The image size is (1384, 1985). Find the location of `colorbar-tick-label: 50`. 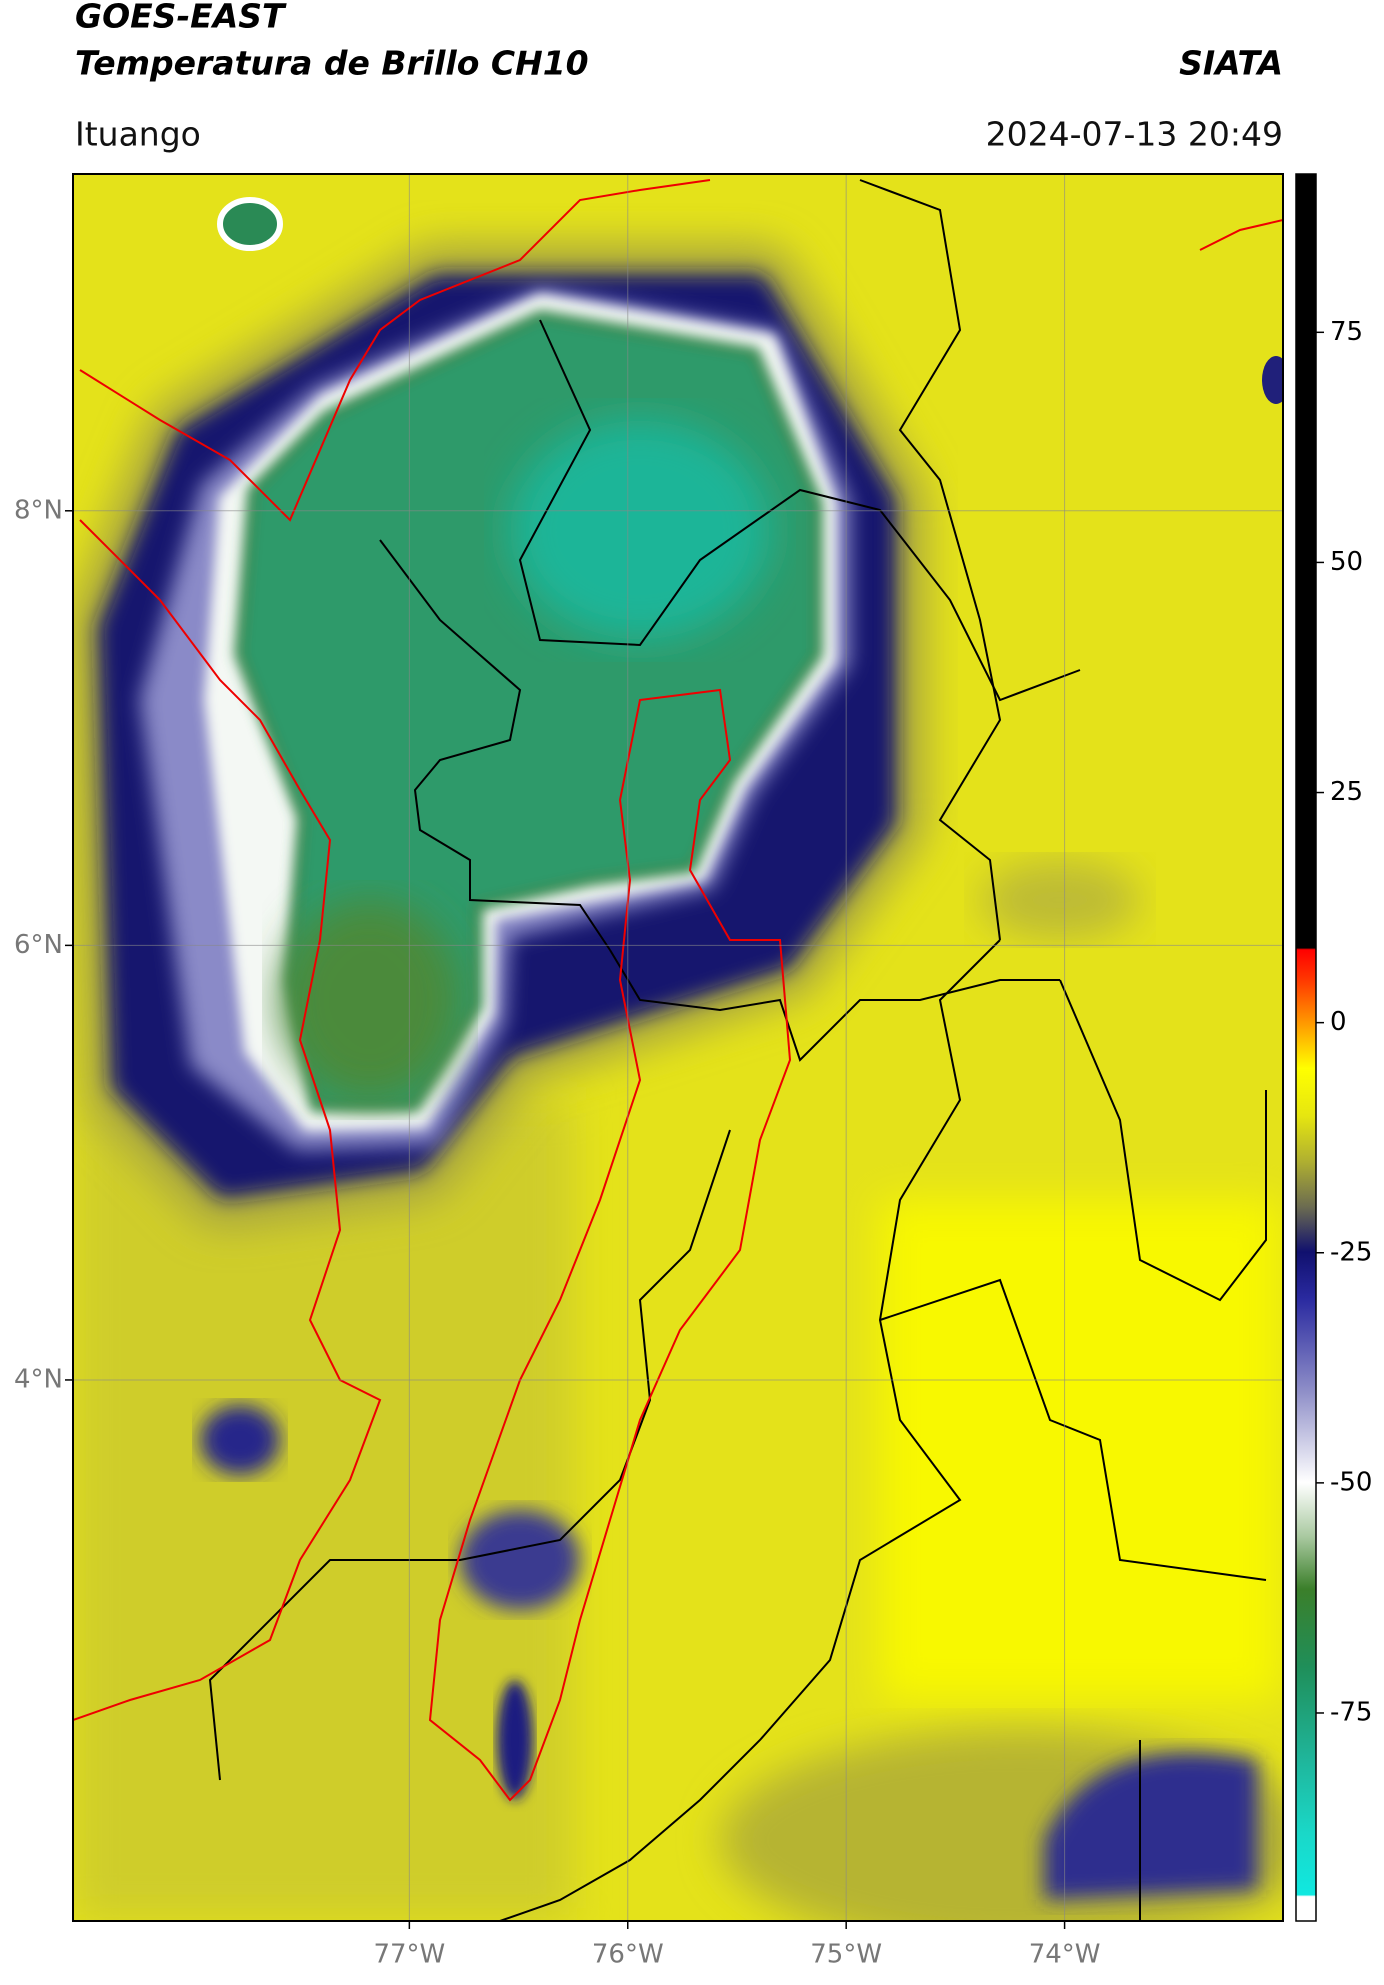

colorbar-tick-label: 50 is located at coordinates (1346, 562).